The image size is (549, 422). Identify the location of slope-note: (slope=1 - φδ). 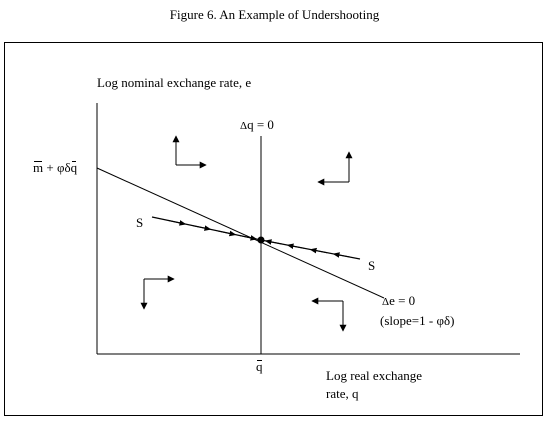
(417, 320).